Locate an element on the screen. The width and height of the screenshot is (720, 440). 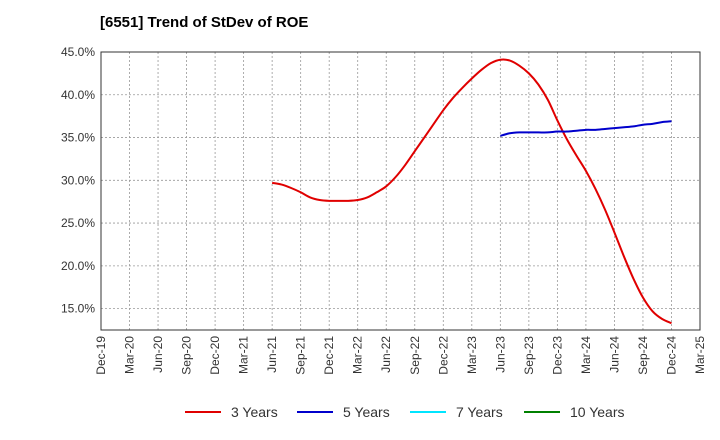
y-tick-label: 45.0% is located at coordinates (78, 52).